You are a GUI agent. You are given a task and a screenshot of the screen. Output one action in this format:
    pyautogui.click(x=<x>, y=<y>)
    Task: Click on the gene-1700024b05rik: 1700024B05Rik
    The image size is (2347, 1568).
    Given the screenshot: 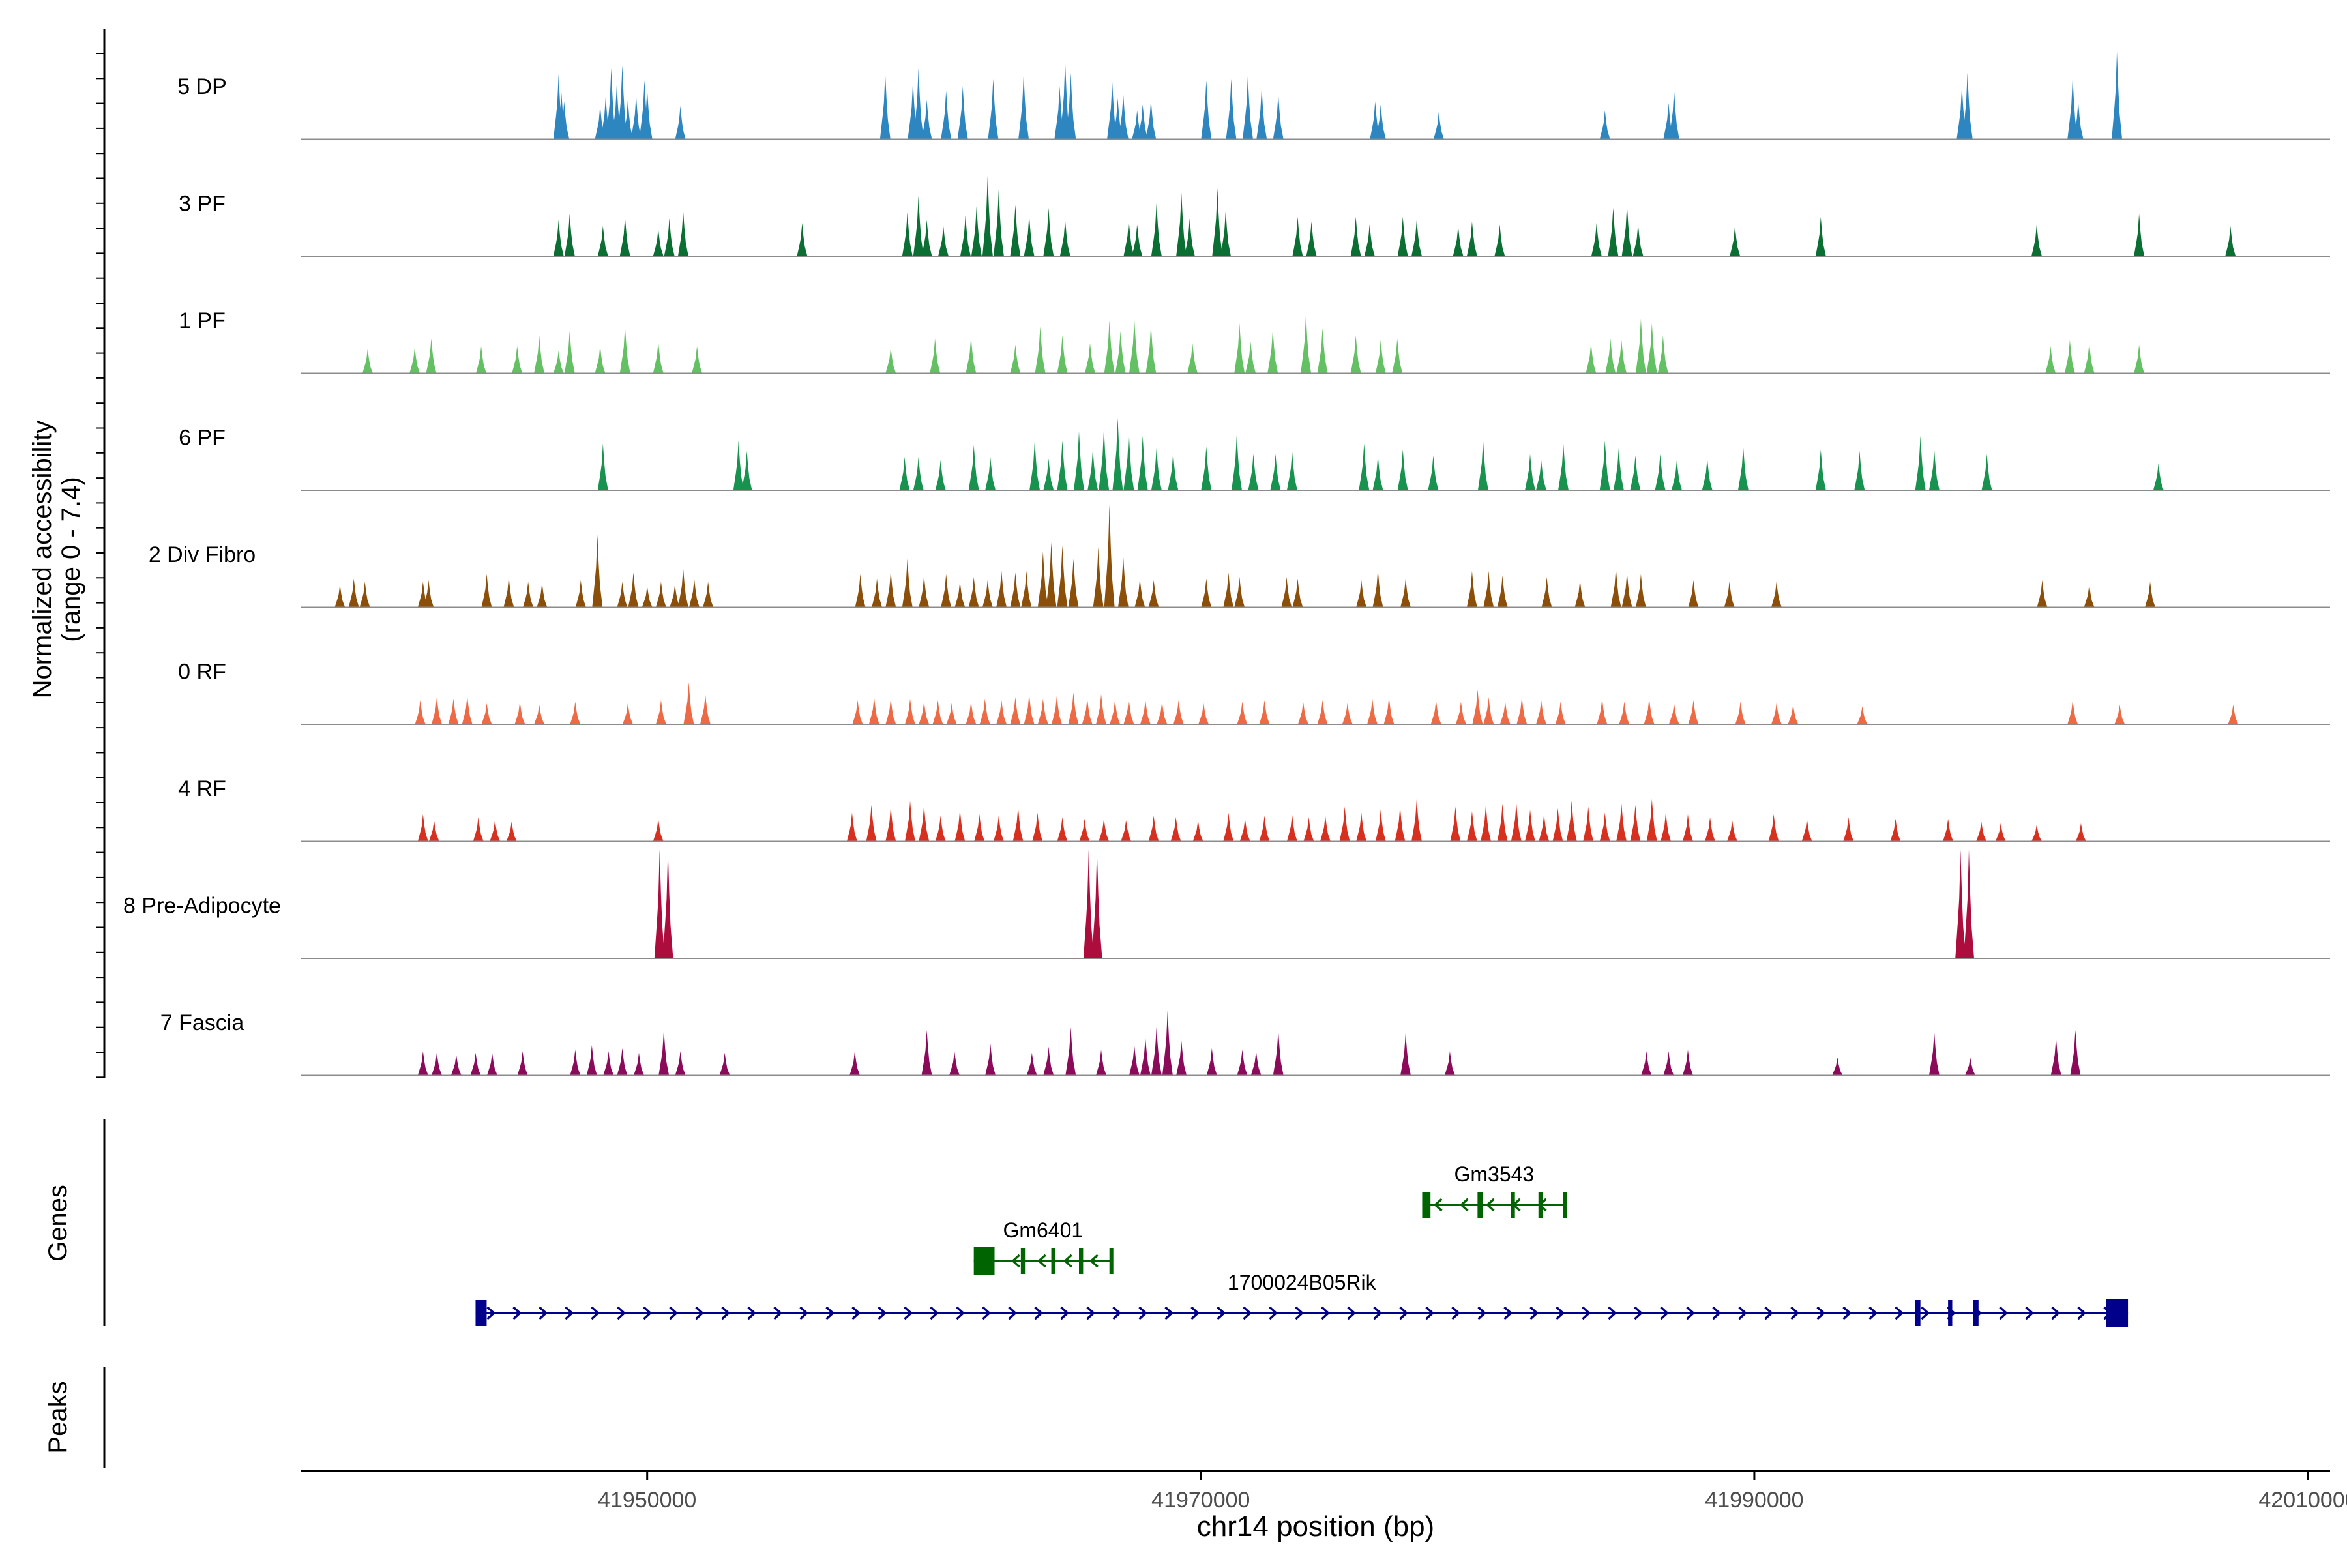 What is the action you would take?
    pyautogui.click(x=1302, y=1299)
    